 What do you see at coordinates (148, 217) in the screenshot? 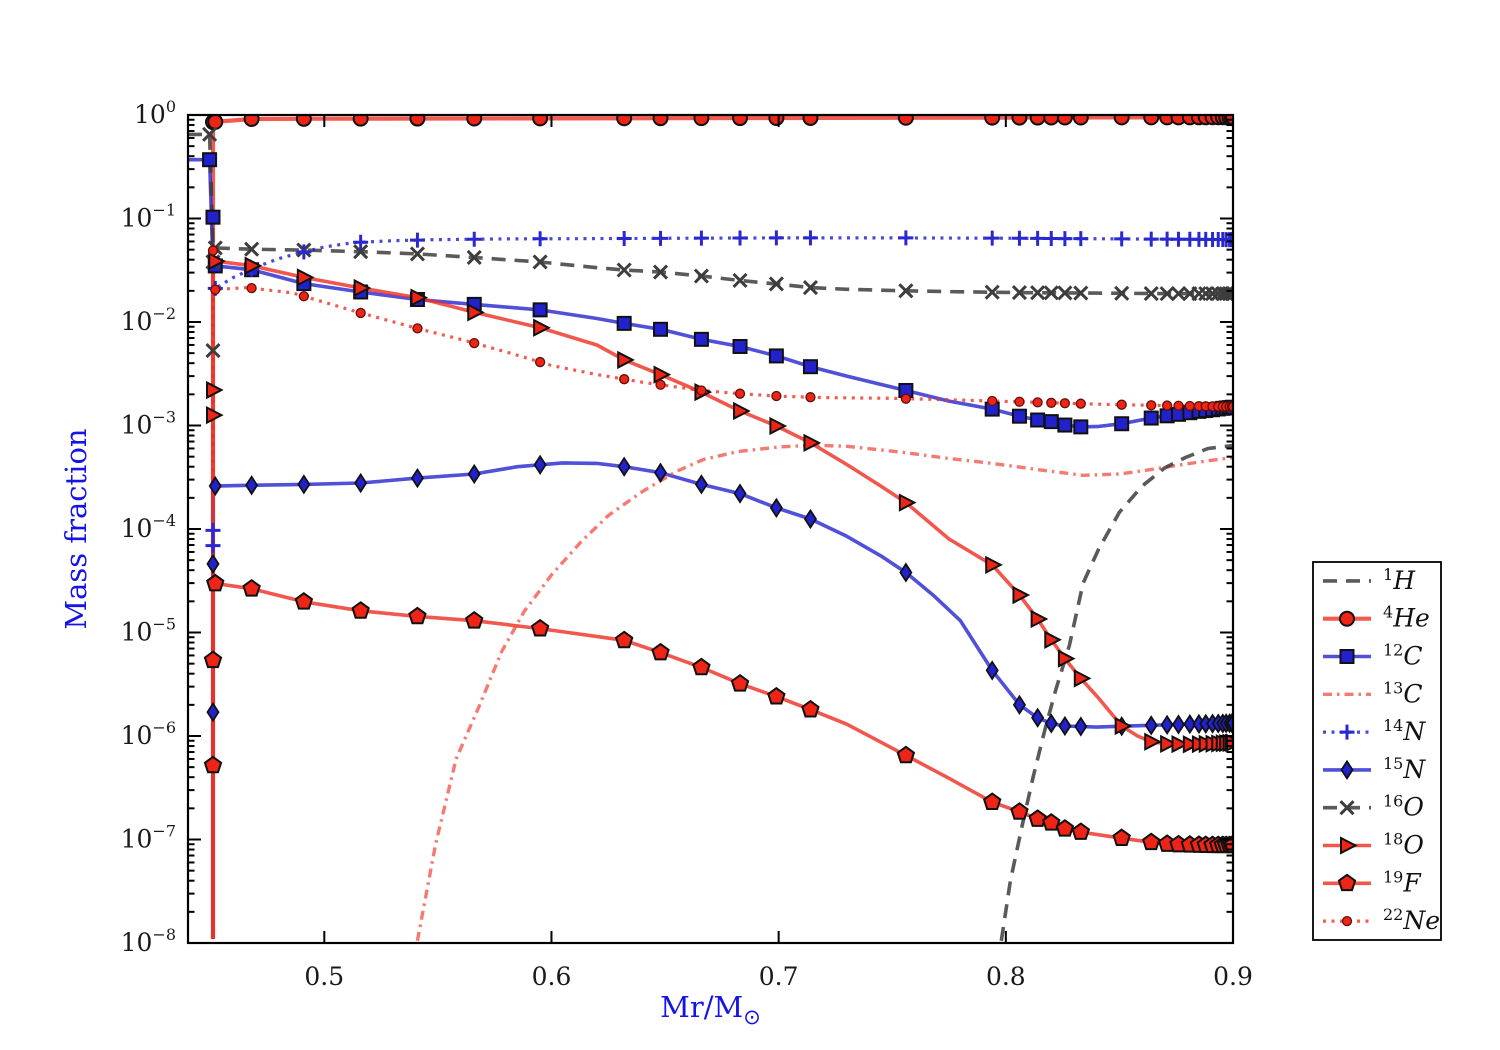
I see `y-tick-label: 10⁻¹` at bounding box center [148, 217].